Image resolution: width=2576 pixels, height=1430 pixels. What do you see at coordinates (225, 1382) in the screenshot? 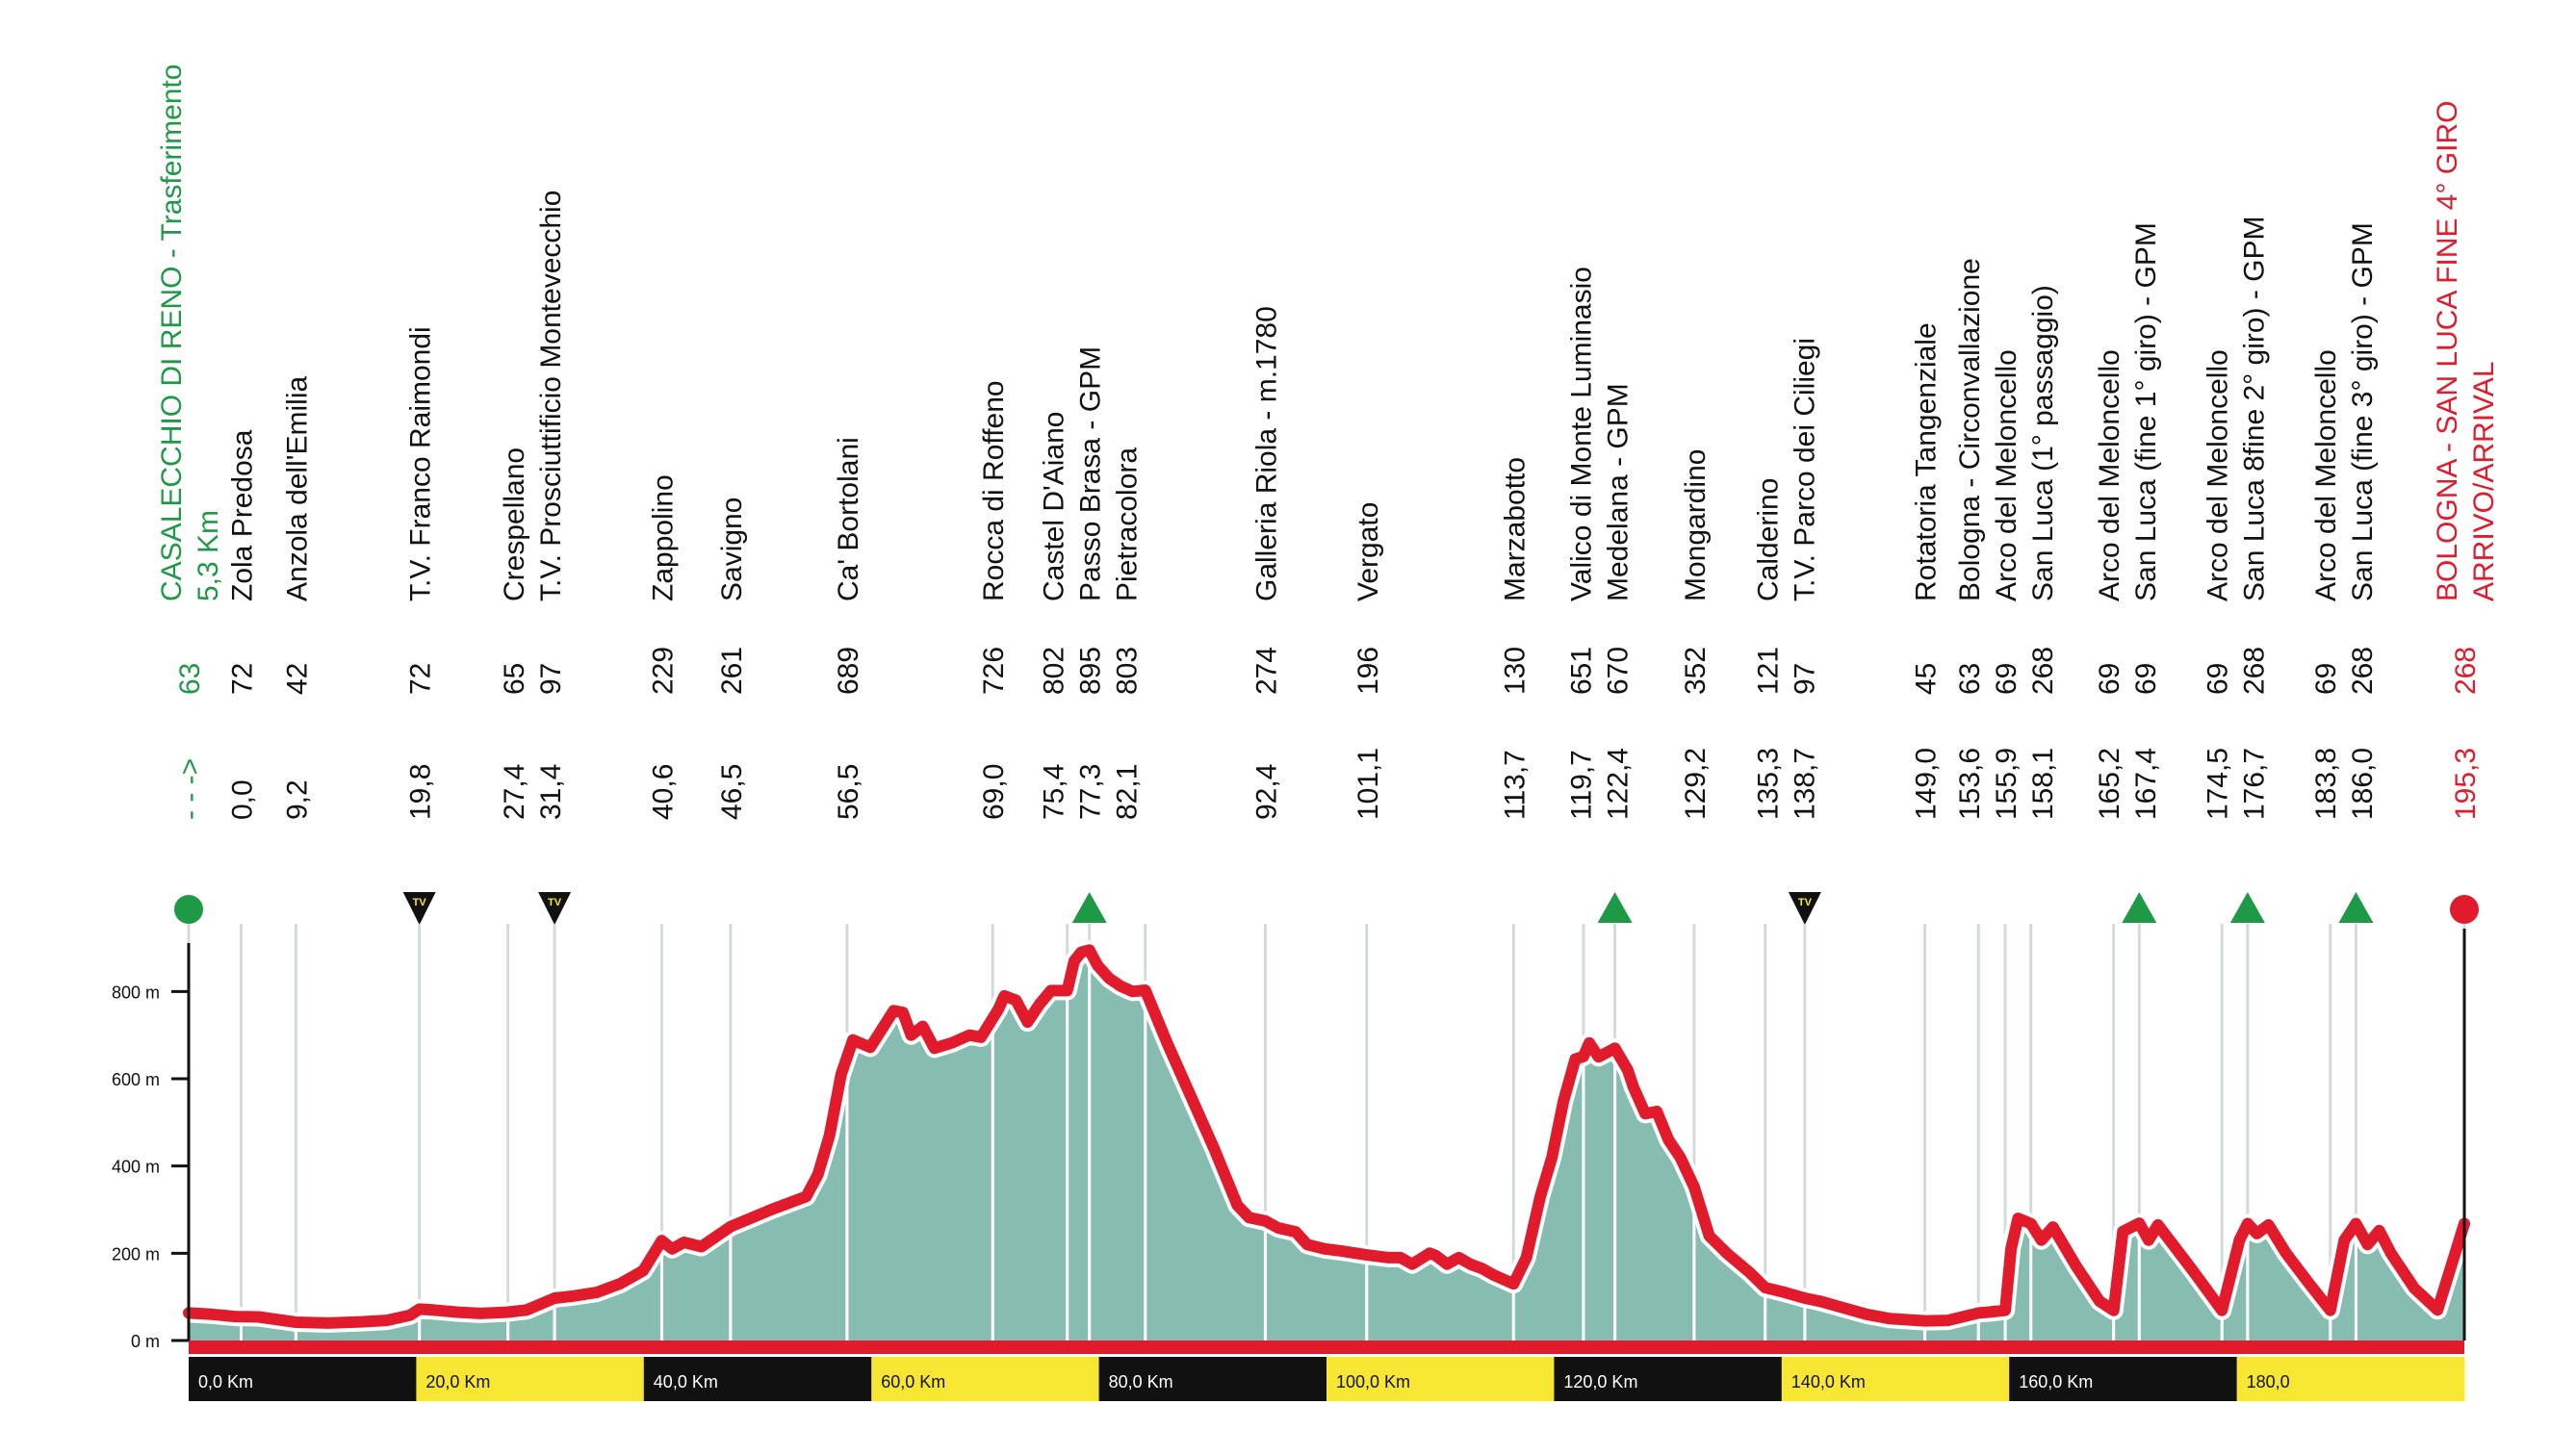
I see `distance-label: 0,0 Km` at bounding box center [225, 1382].